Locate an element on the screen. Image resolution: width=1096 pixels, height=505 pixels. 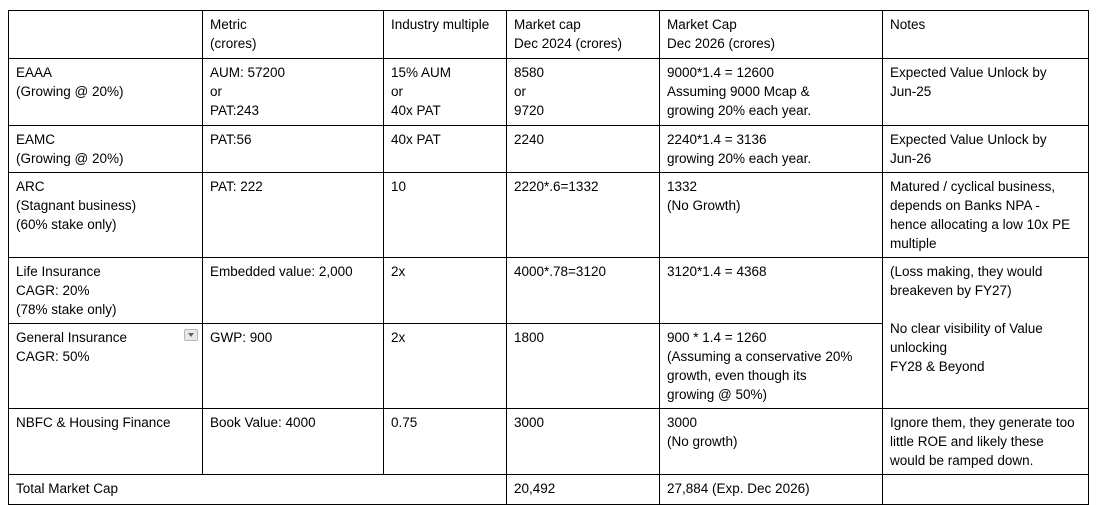
metric-text: PAT:56 is located at coordinates (231, 139).